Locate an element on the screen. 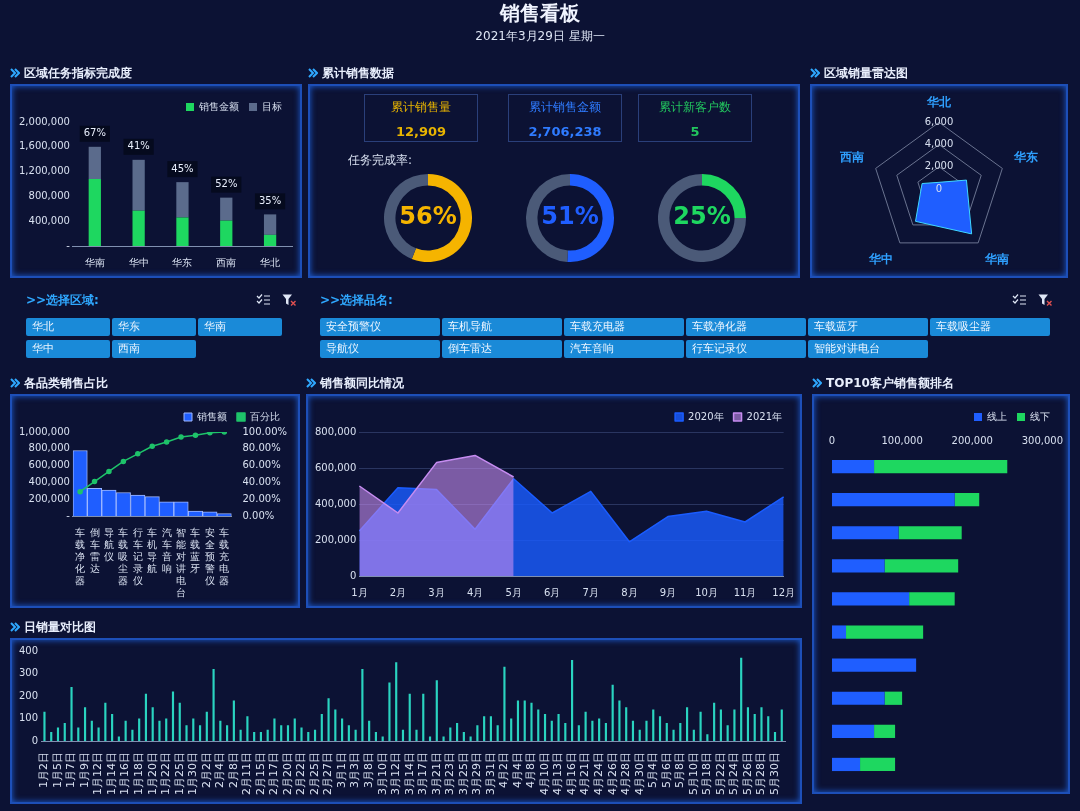  legend-label: 百分比 is located at coordinates (265, 416).